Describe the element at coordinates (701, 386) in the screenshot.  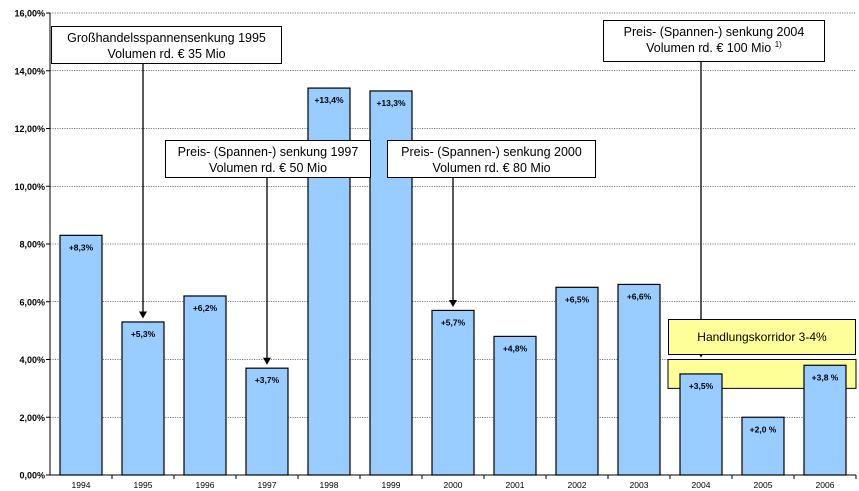
I see `data-label-2004: +3,5%` at that location.